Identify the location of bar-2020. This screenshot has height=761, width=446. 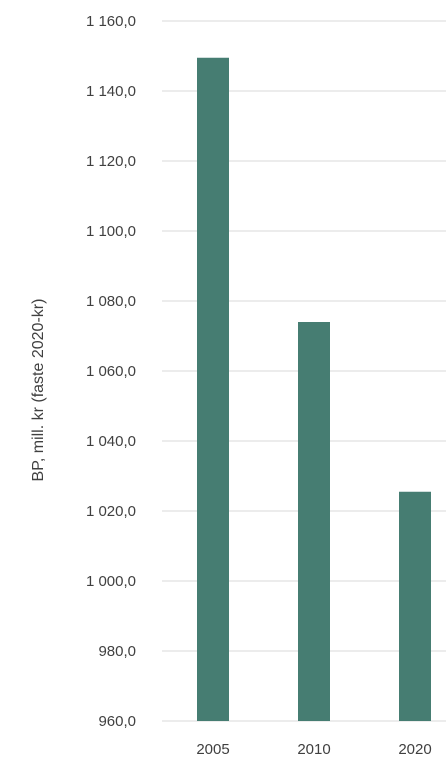
(415, 606).